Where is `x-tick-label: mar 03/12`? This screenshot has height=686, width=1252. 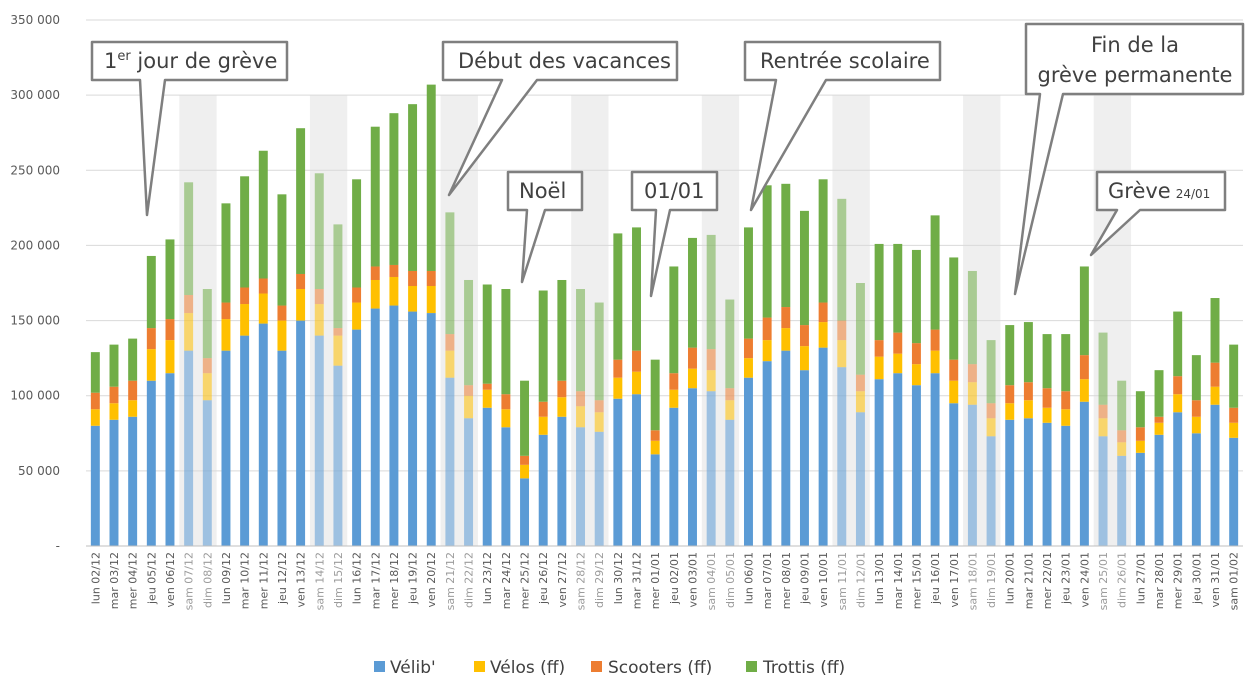 x-tick-label: mar 03/12 is located at coordinates (114, 580).